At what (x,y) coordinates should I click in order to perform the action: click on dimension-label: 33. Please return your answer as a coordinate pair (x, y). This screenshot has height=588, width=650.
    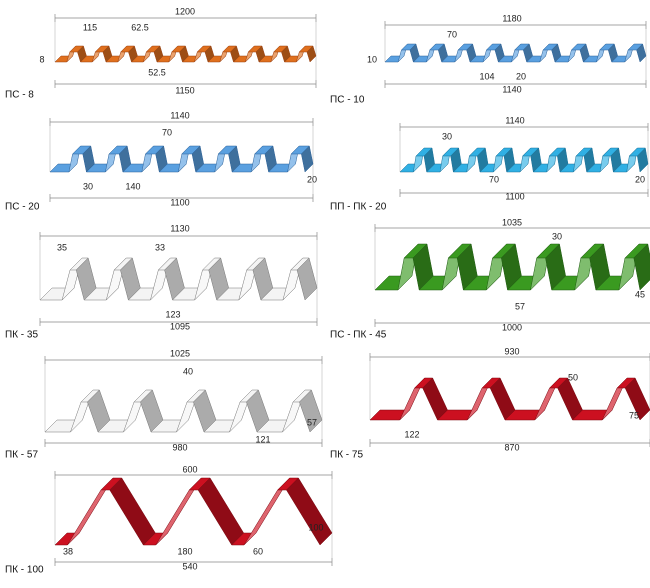
    Looking at the image, I should click on (160, 247).